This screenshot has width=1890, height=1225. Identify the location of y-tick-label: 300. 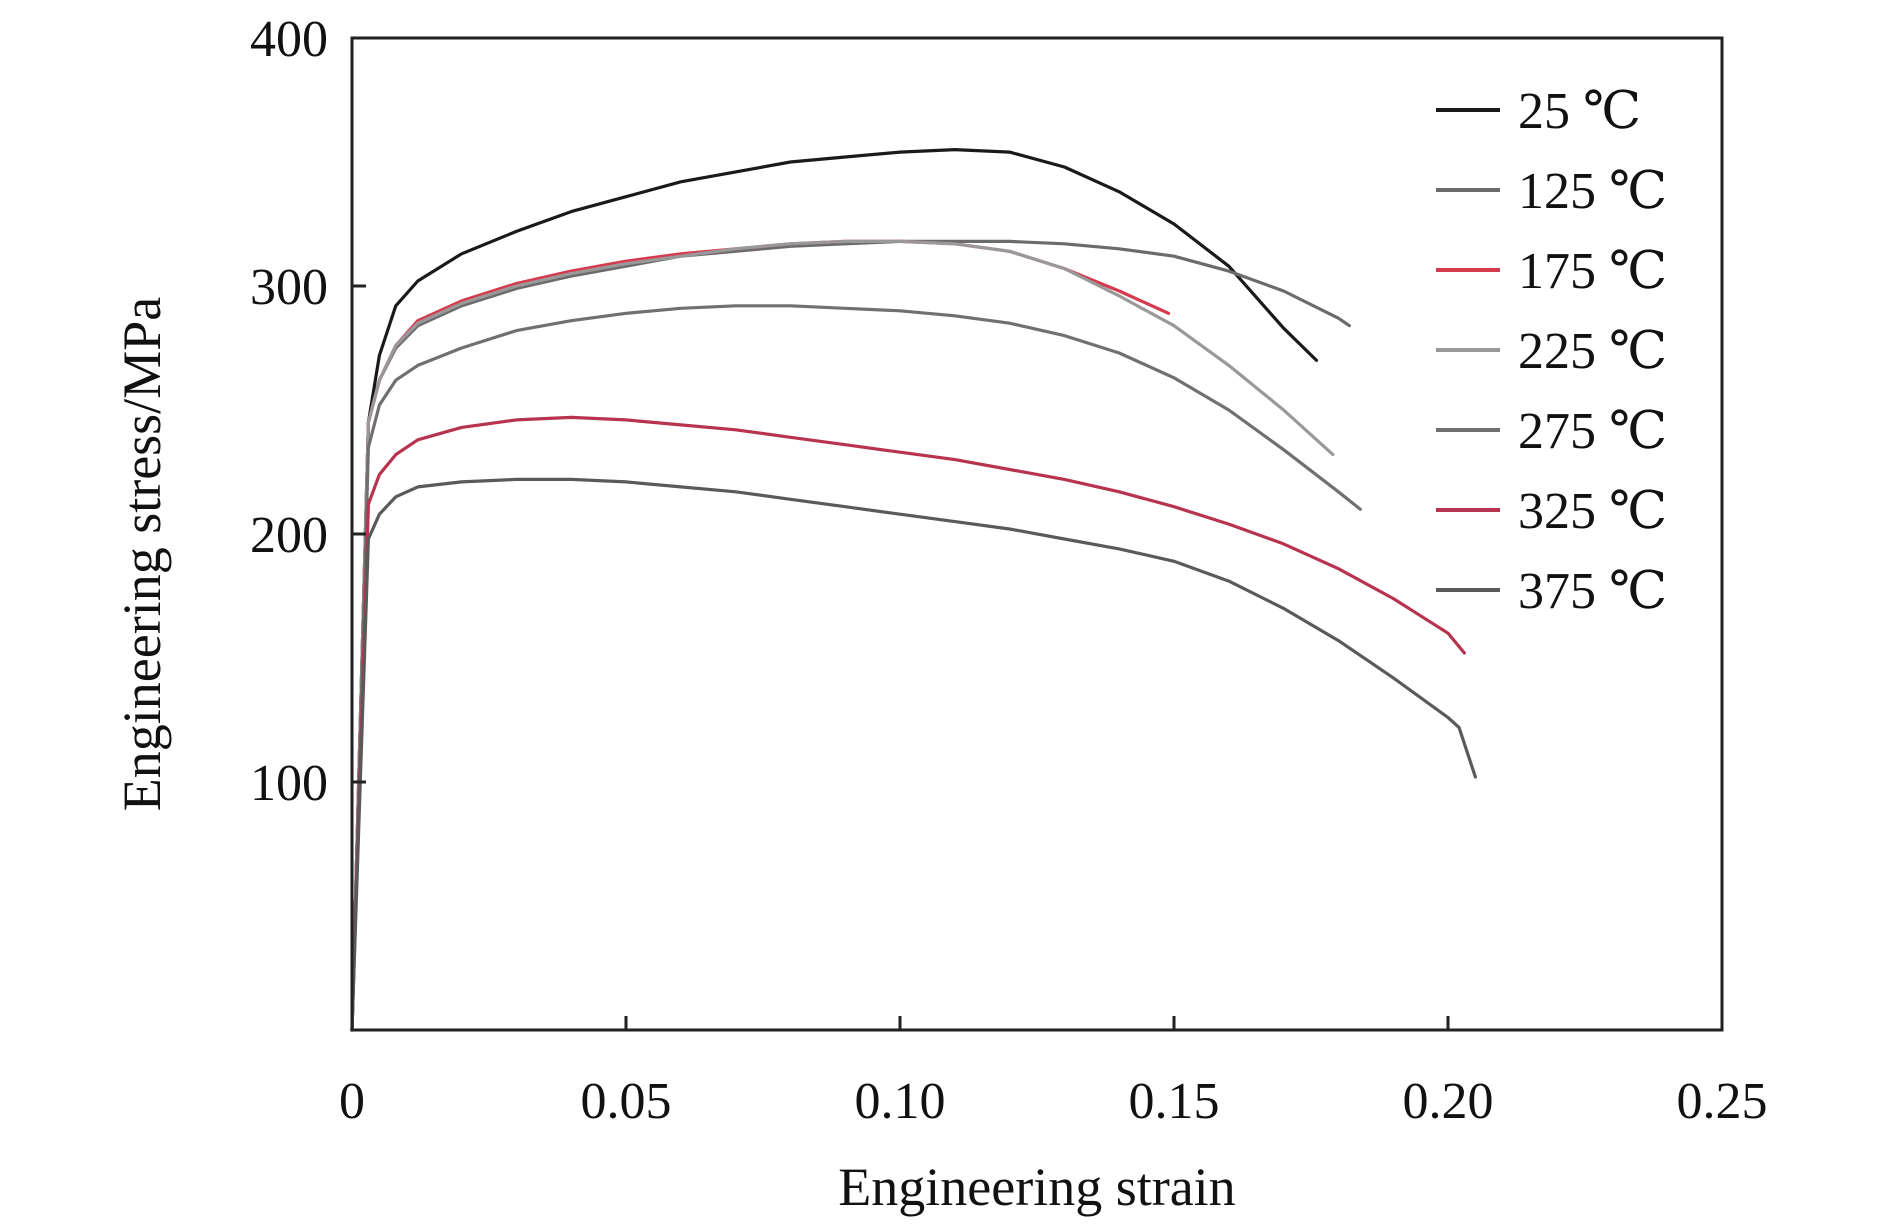
(289, 287).